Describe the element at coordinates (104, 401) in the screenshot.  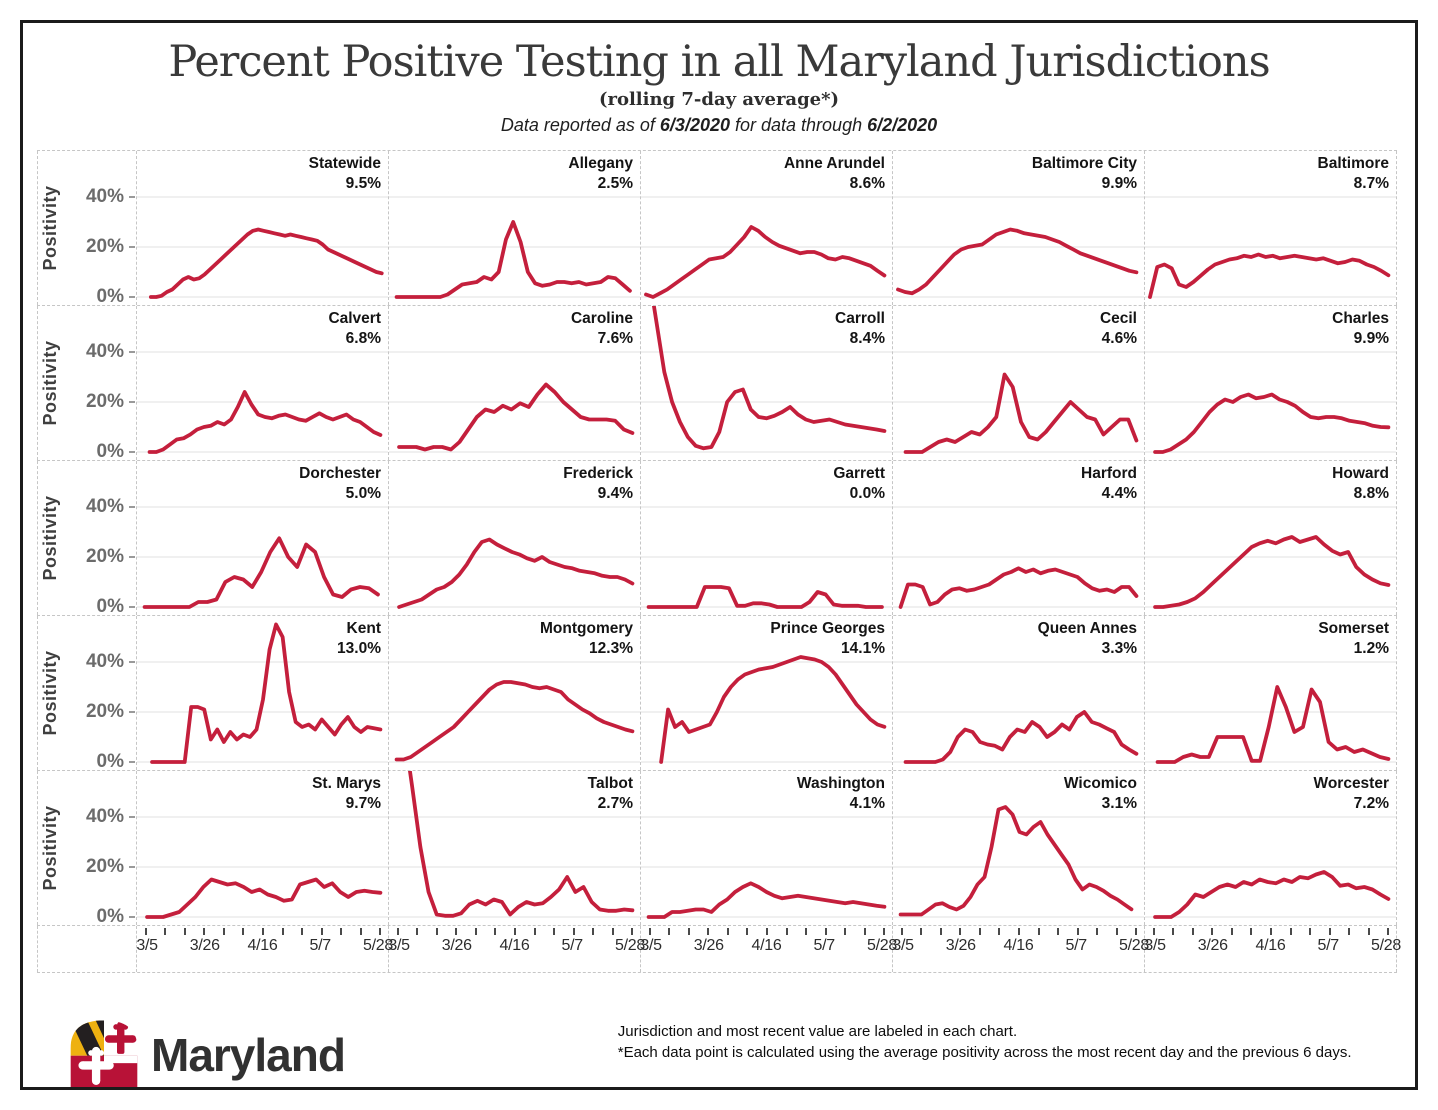
I see `y-tick-label: 20%` at that location.